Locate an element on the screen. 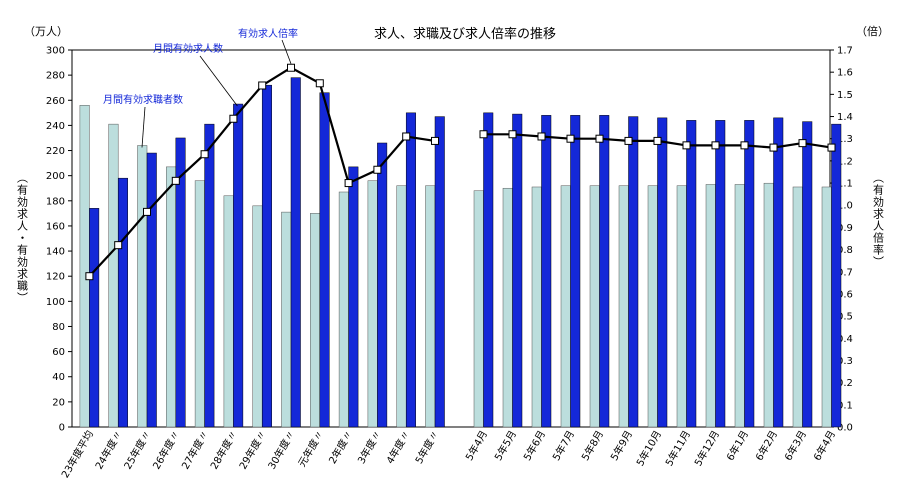  x-tick-label: 24年度〃 is located at coordinates (108, 450).